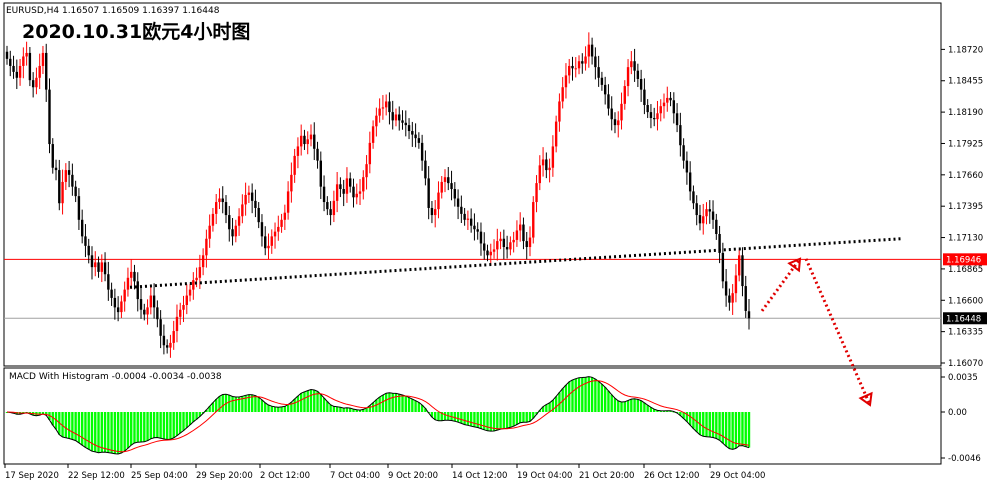 The image size is (988, 492). I want to click on arrow-up-head, so click(794, 265).